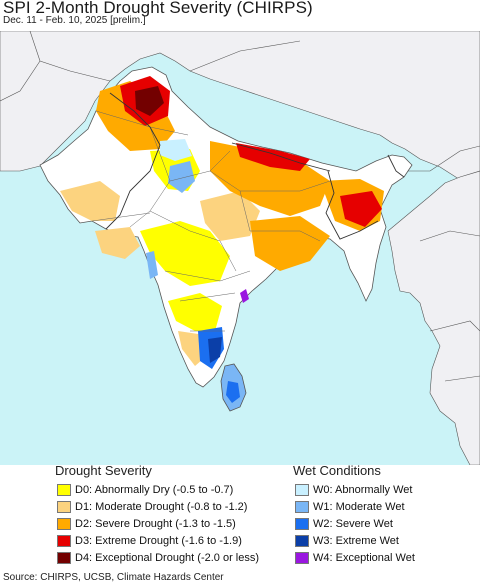 Image resolution: width=480 pixels, height=586 pixels. What do you see at coordinates (359, 507) in the screenshot?
I see `legend-label-w1: W1: Moderate Wet` at bounding box center [359, 507].